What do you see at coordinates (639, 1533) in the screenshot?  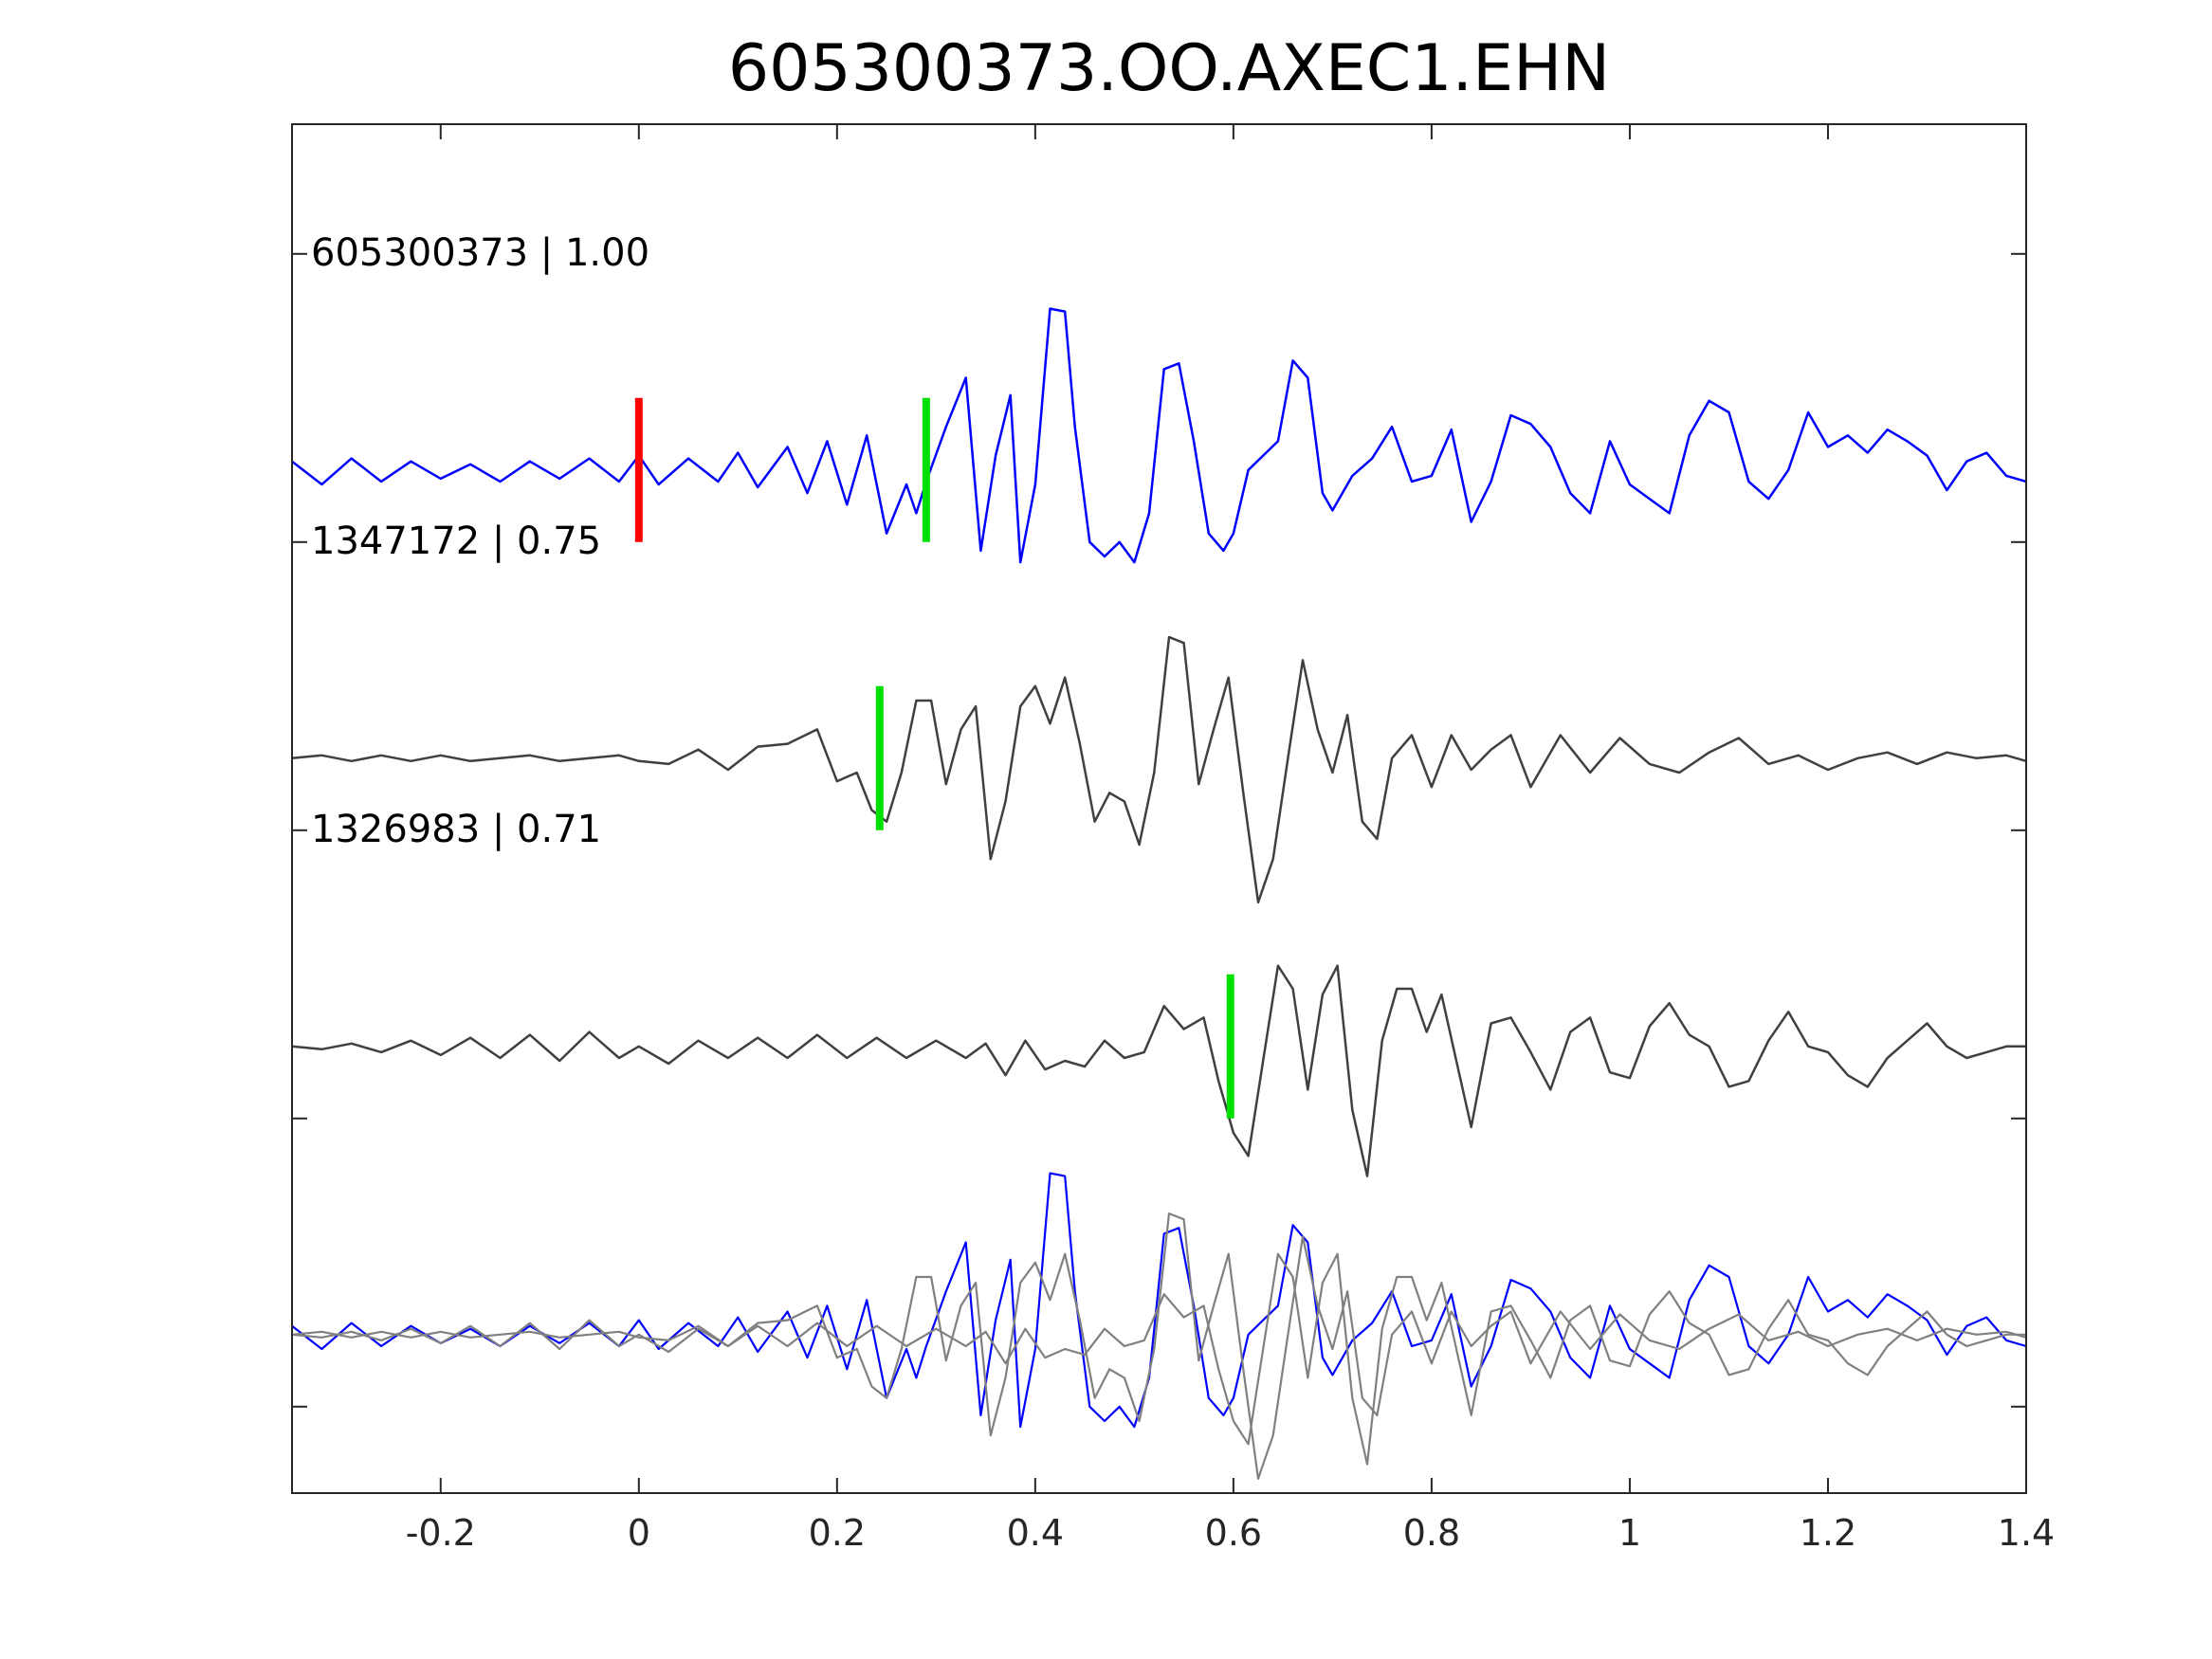 I see `x-tick-label: 0` at bounding box center [639, 1533].